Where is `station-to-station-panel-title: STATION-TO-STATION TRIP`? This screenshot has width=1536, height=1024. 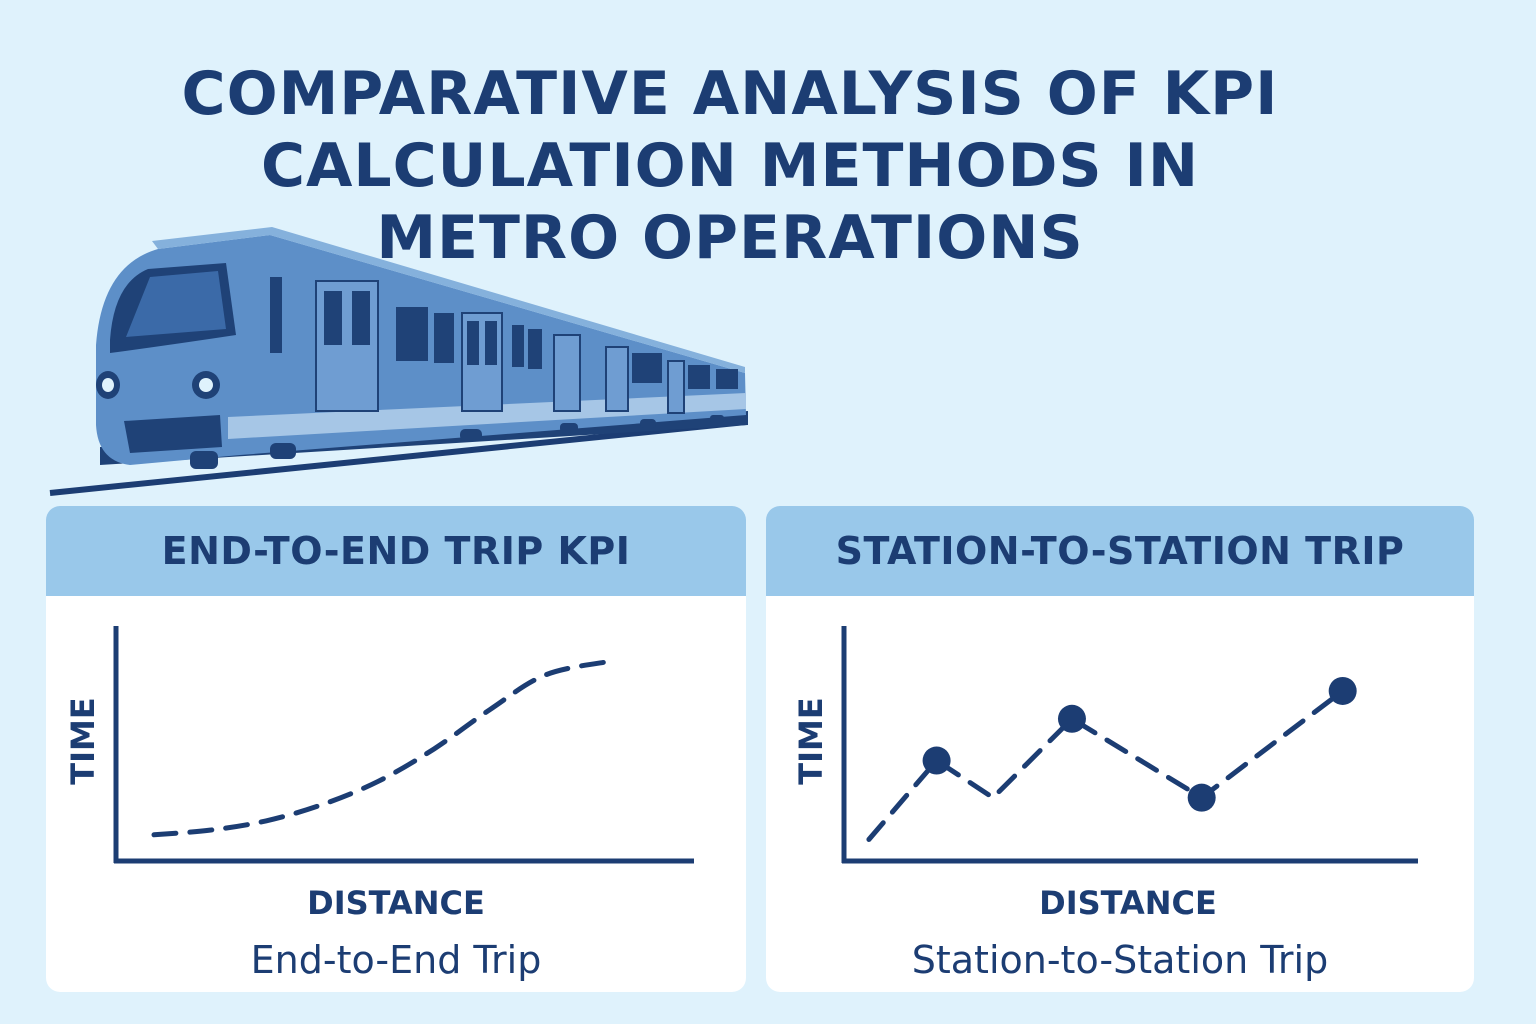
station-to-station-panel-title: STATION-TO-STATION TRIP is located at coordinates (1120, 551).